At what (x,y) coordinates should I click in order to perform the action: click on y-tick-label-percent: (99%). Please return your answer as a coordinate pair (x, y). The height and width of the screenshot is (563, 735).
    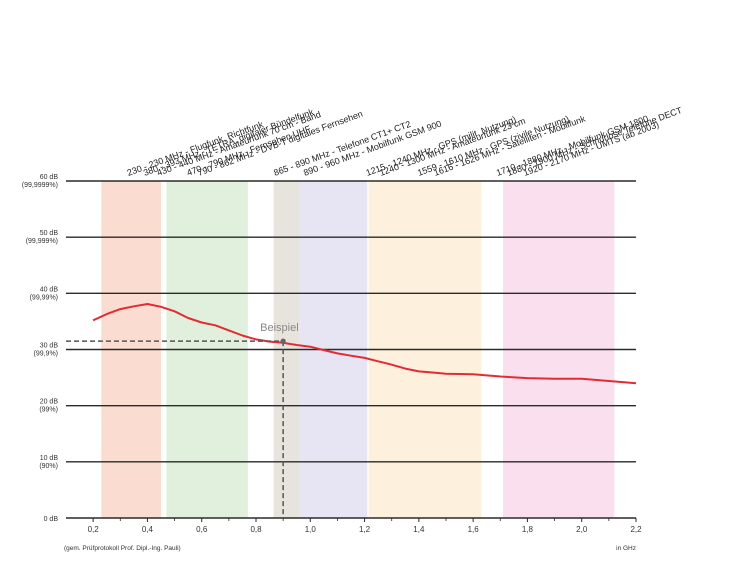
    Looking at the image, I should click on (48, 410).